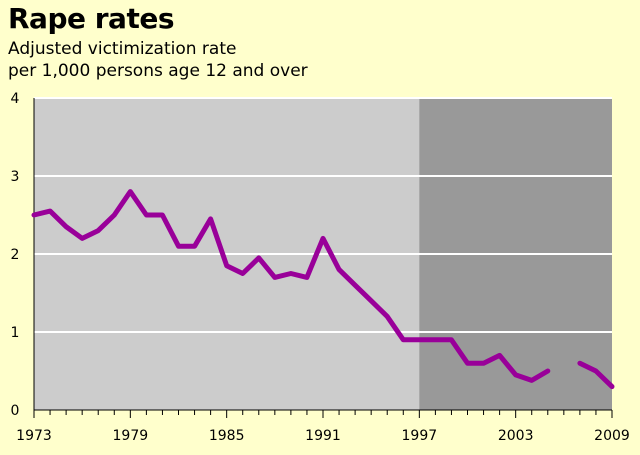 This screenshot has width=640, height=455. What do you see at coordinates (34, 436) in the screenshot?
I see `x-tick-label: 1973` at bounding box center [34, 436].